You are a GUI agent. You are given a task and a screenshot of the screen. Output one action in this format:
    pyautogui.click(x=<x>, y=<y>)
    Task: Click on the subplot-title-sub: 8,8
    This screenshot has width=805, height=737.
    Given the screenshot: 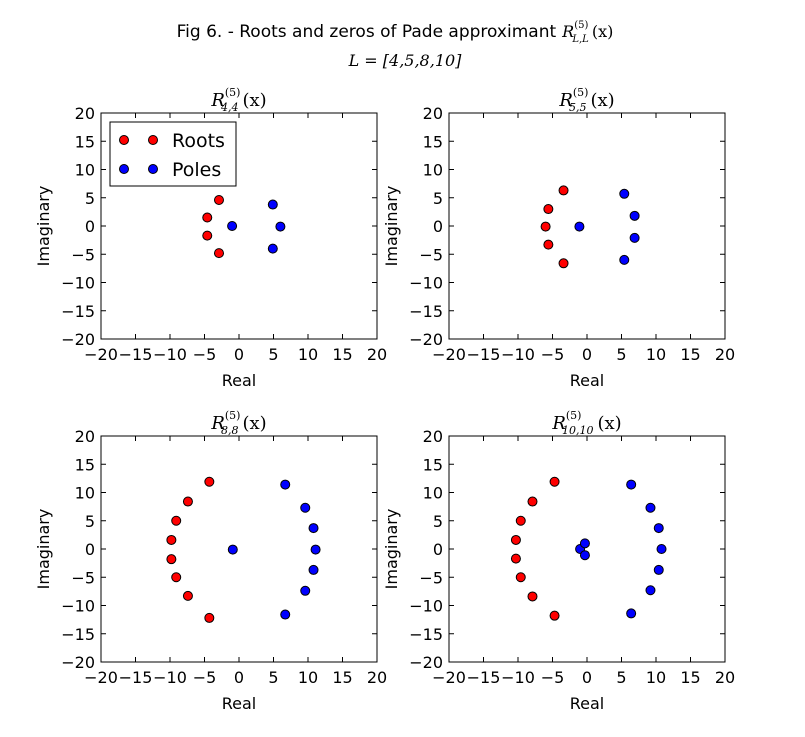 What is the action you would take?
    pyautogui.click(x=230, y=430)
    